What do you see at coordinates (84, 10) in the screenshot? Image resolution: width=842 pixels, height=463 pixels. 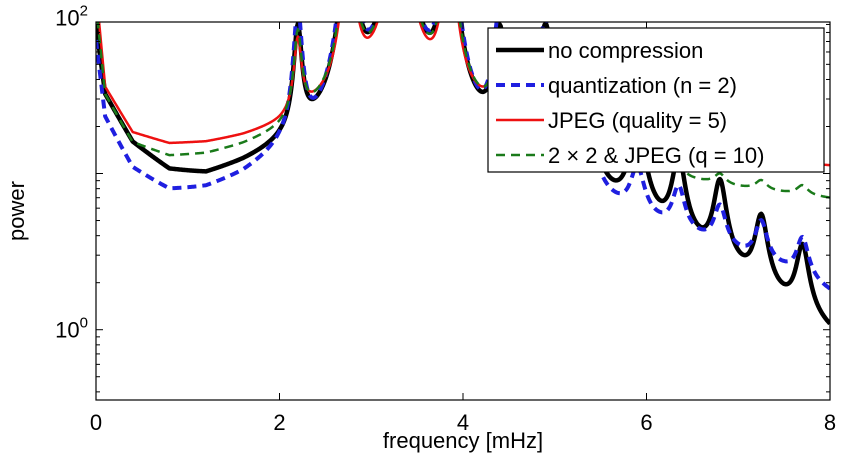 I see `y-tick-exponent: 2` at bounding box center [84, 10].